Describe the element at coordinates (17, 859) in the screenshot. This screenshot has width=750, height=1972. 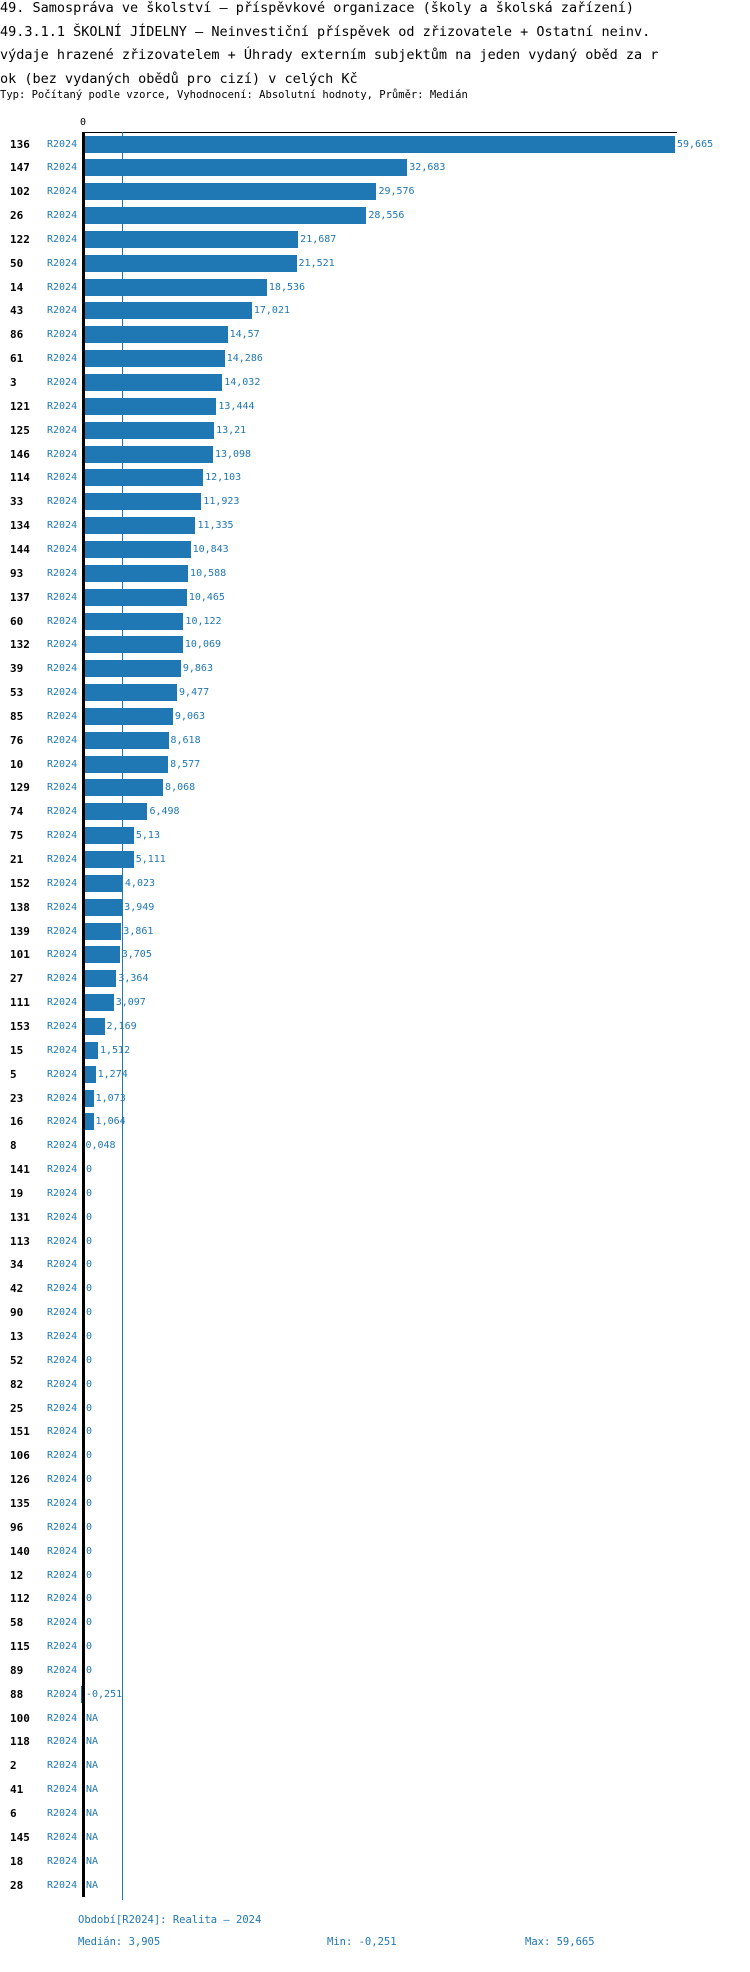
I see `row-id-label: 21` at that location.